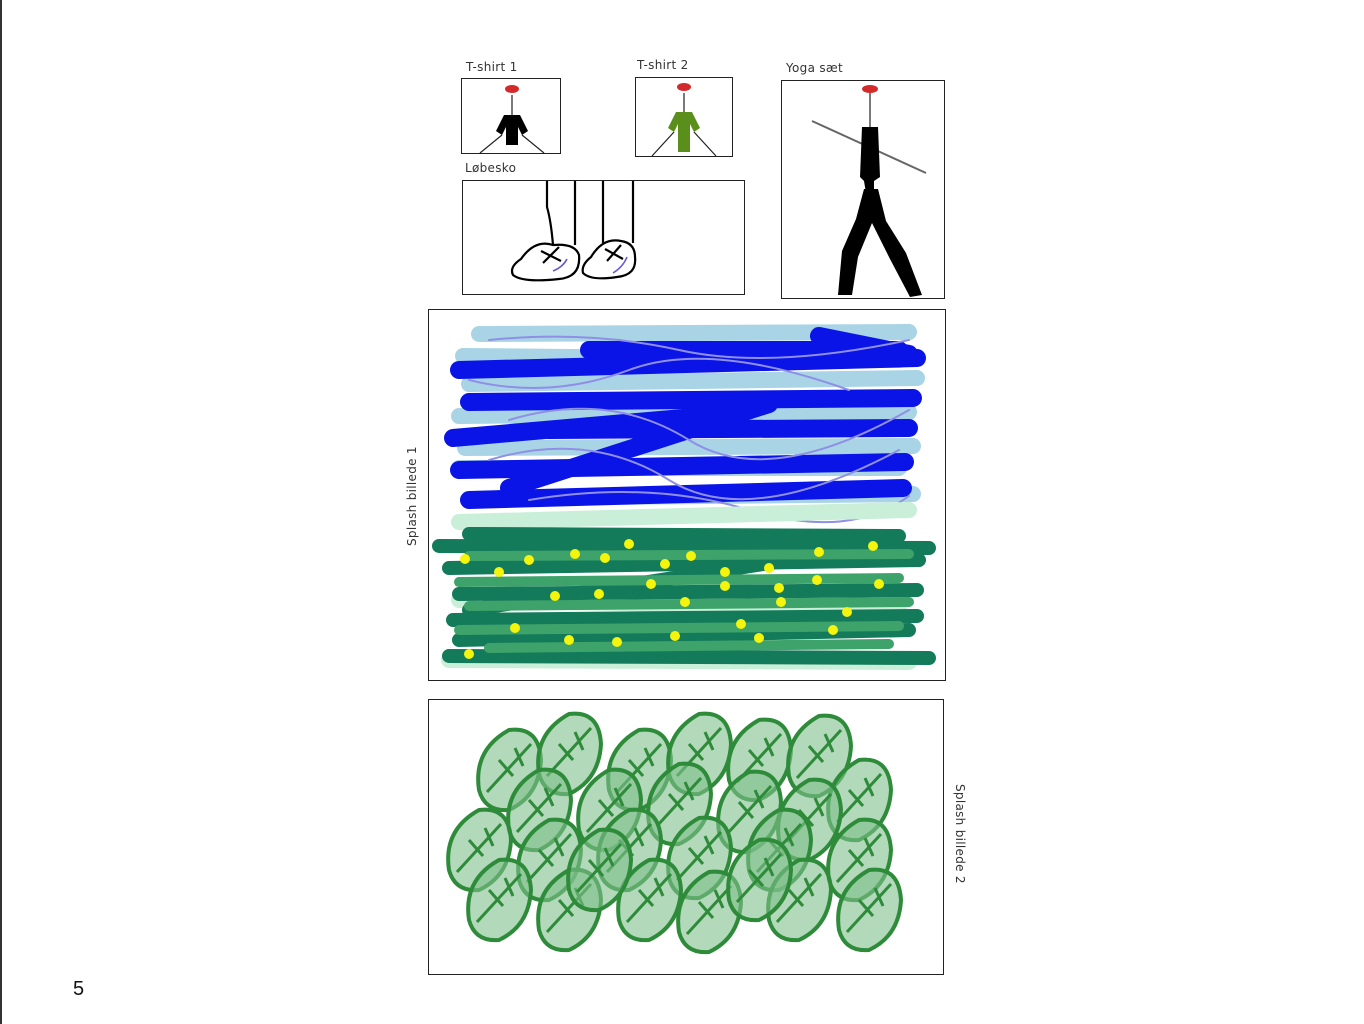 The image size is (1364, 1024). I want to click on splash2-frame, so click(686, 837).